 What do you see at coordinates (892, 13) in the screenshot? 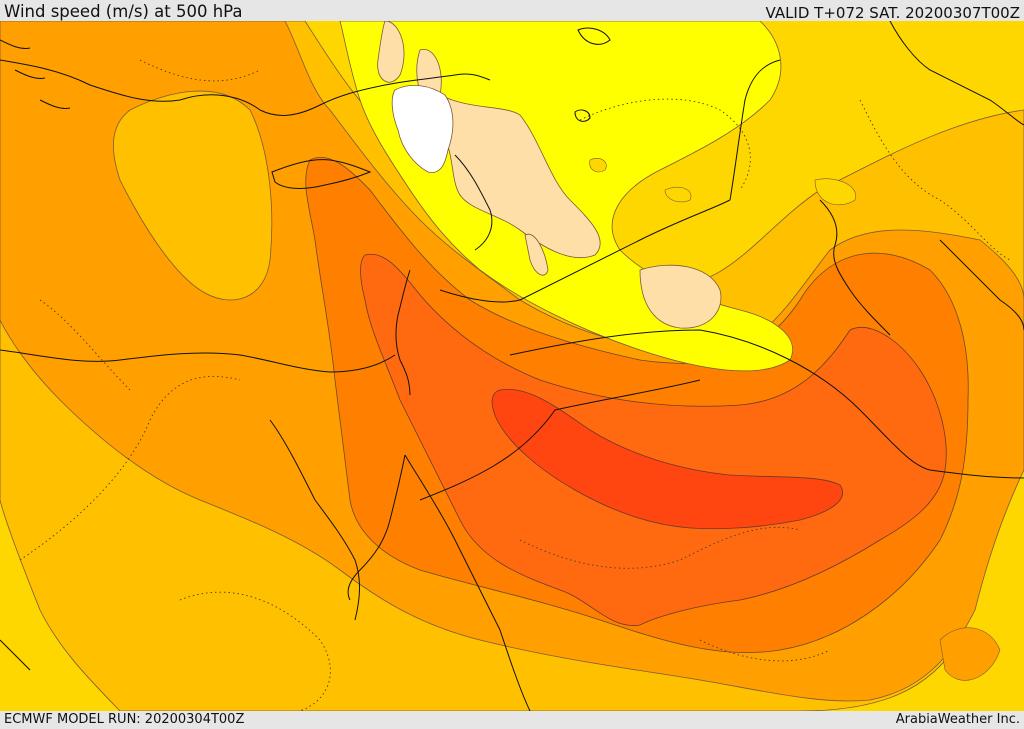
I see `valid-time: VALID T+072 SAT. 20200307T00Z` at bounding box center [892, 13].